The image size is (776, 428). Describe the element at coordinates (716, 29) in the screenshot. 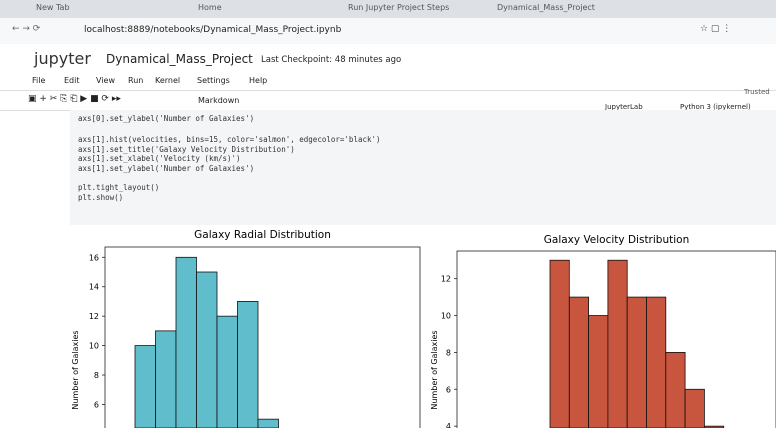

I see `browser-icons: ☆ ▢ ⋮` at that location.